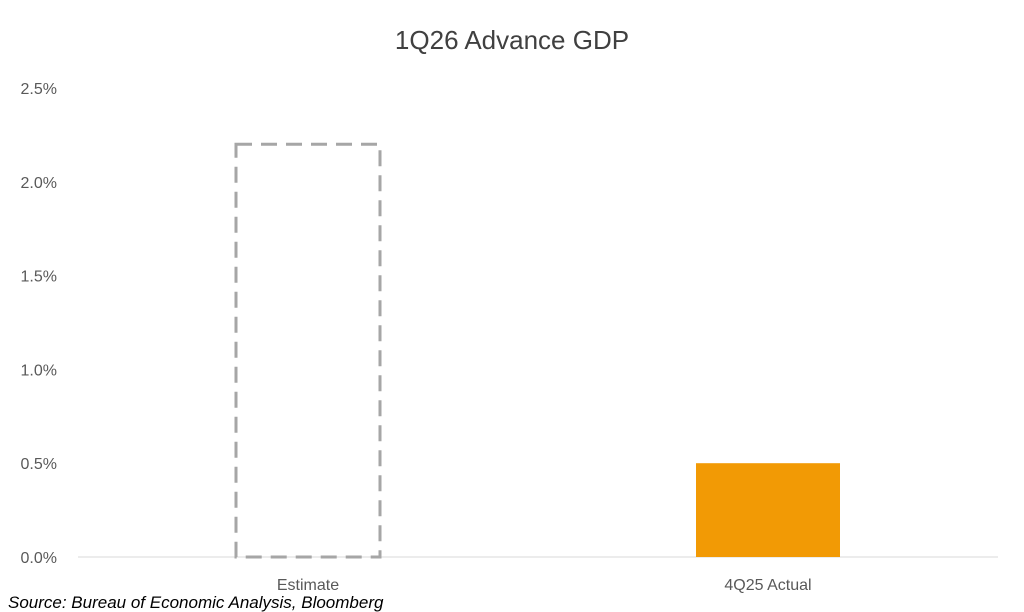  Describe the element at coordinates (39, 464) in the screenshot. I see `y-tick-label: 0.5%` at that location.